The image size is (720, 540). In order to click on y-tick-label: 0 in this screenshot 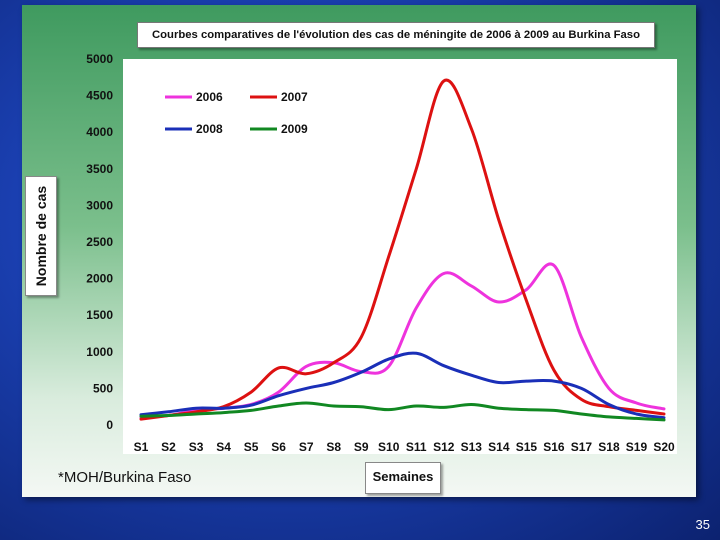, I will do `click(109, 425)`.